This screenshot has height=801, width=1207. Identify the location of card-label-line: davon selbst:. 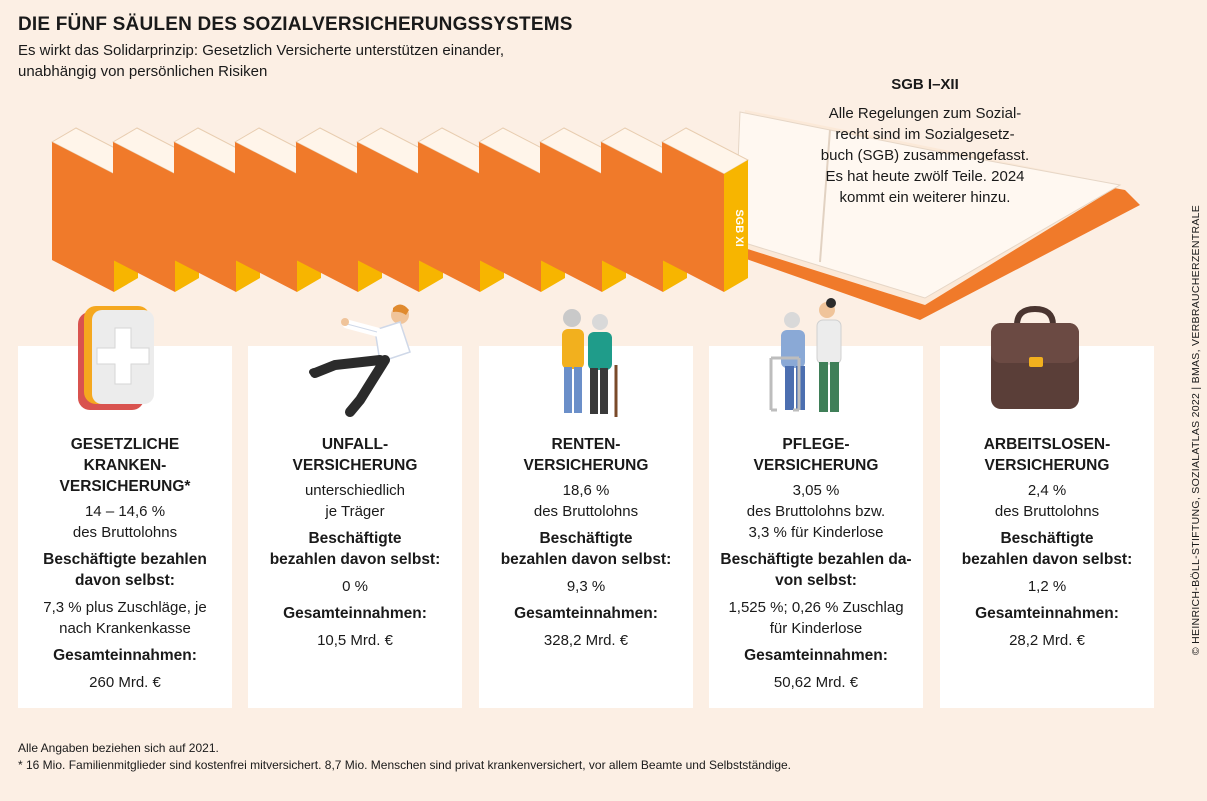
(125, 580).